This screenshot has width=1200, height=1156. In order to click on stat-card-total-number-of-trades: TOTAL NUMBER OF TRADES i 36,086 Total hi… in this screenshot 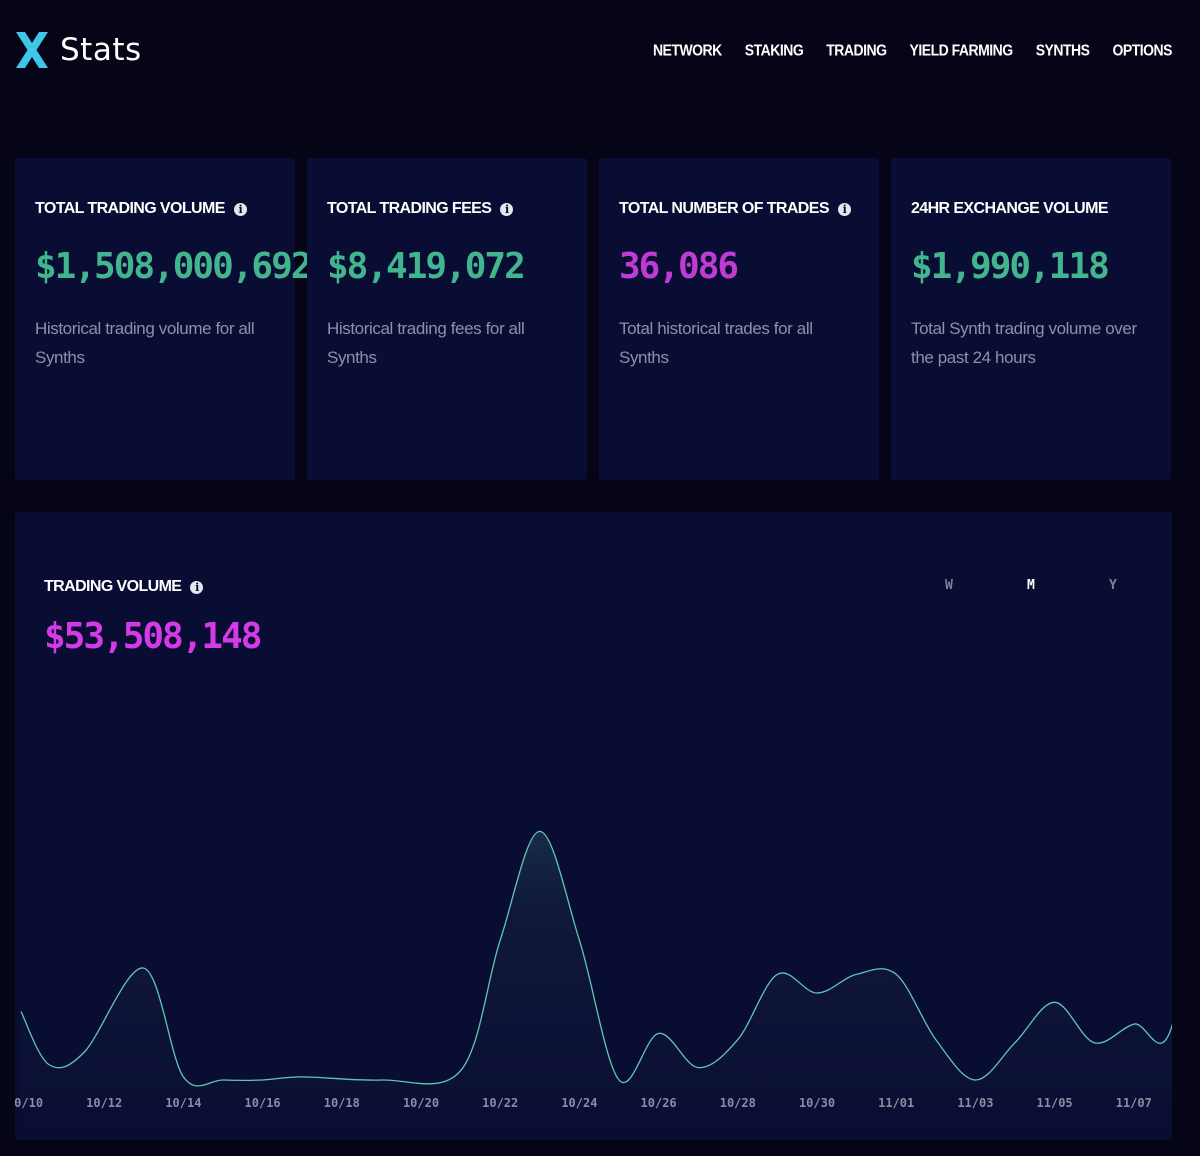, I will do `click(739, 319)`.